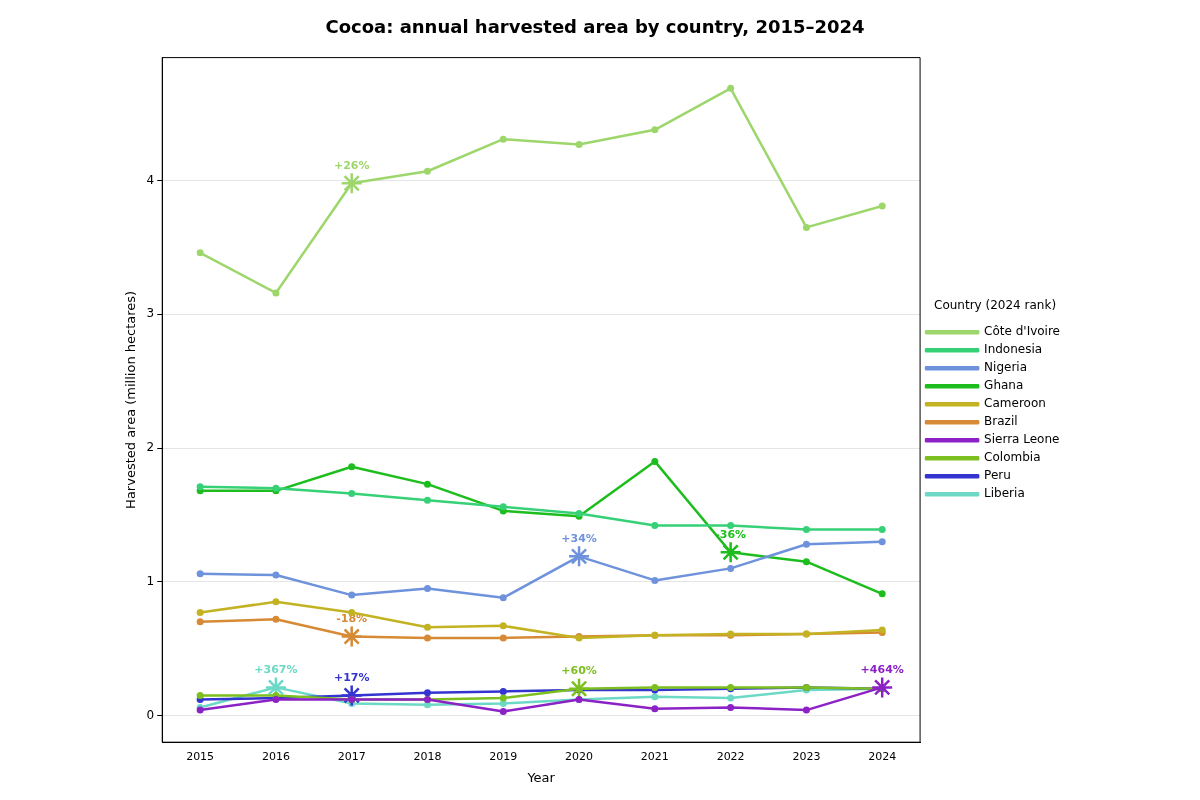 The height and width of the screenshot is (800, 1200). Describe the element at coordinates (150, 447) in the screenshot. I see `y-tick-label: 2` at that location.